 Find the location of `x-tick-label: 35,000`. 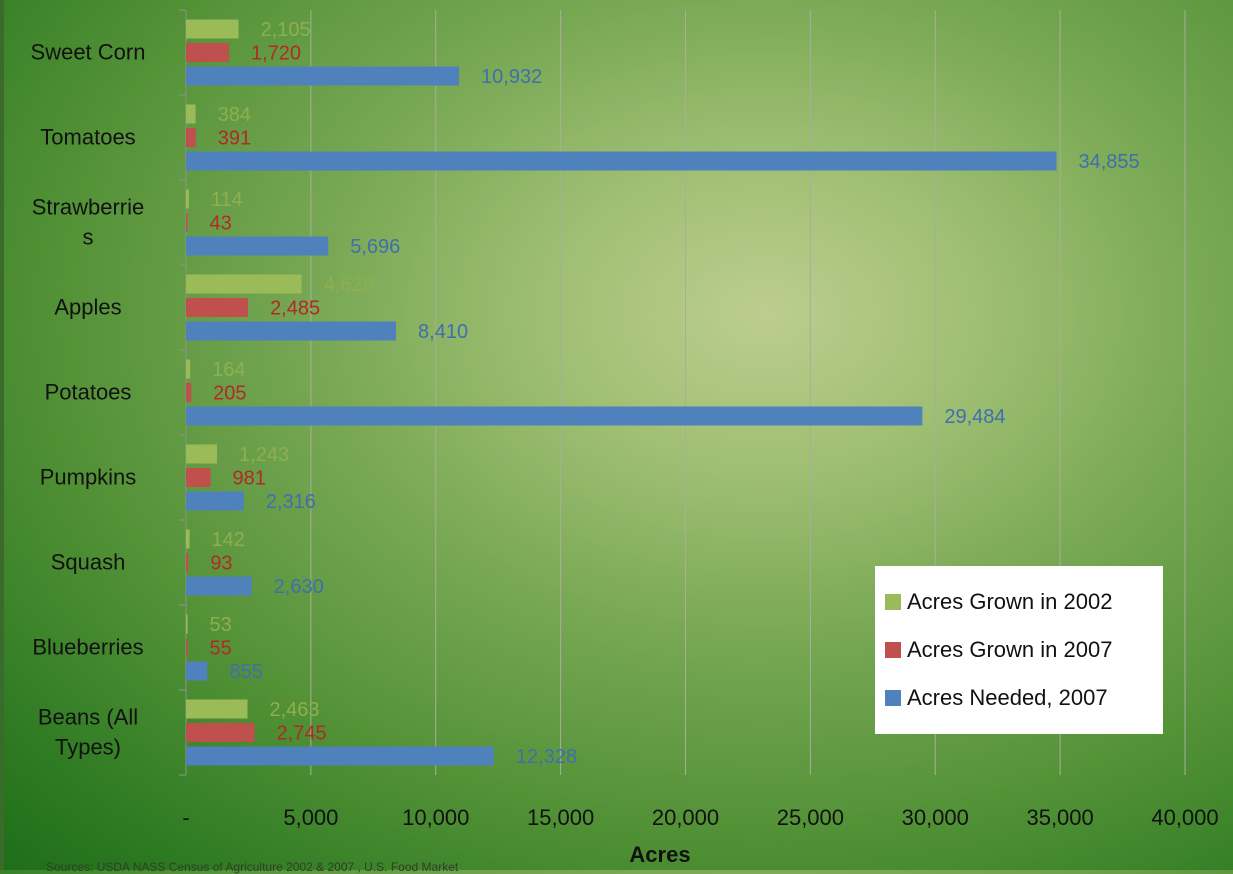

x-tick-label: 35,000 is located at coordinates (1059, 817).